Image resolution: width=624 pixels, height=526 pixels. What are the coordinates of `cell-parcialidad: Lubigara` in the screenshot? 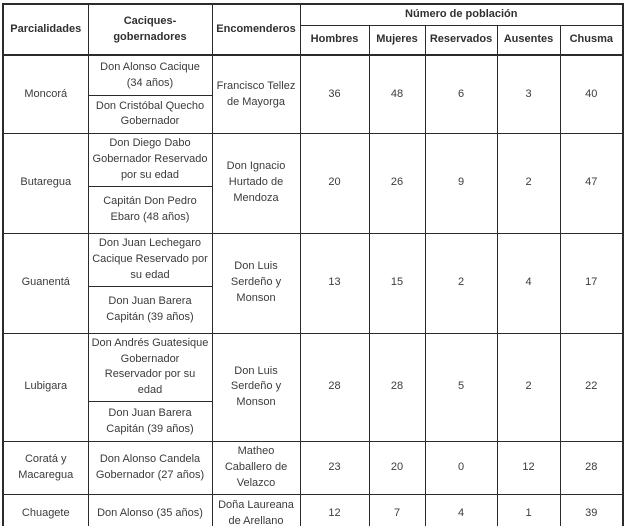 It's located at (45, 387).